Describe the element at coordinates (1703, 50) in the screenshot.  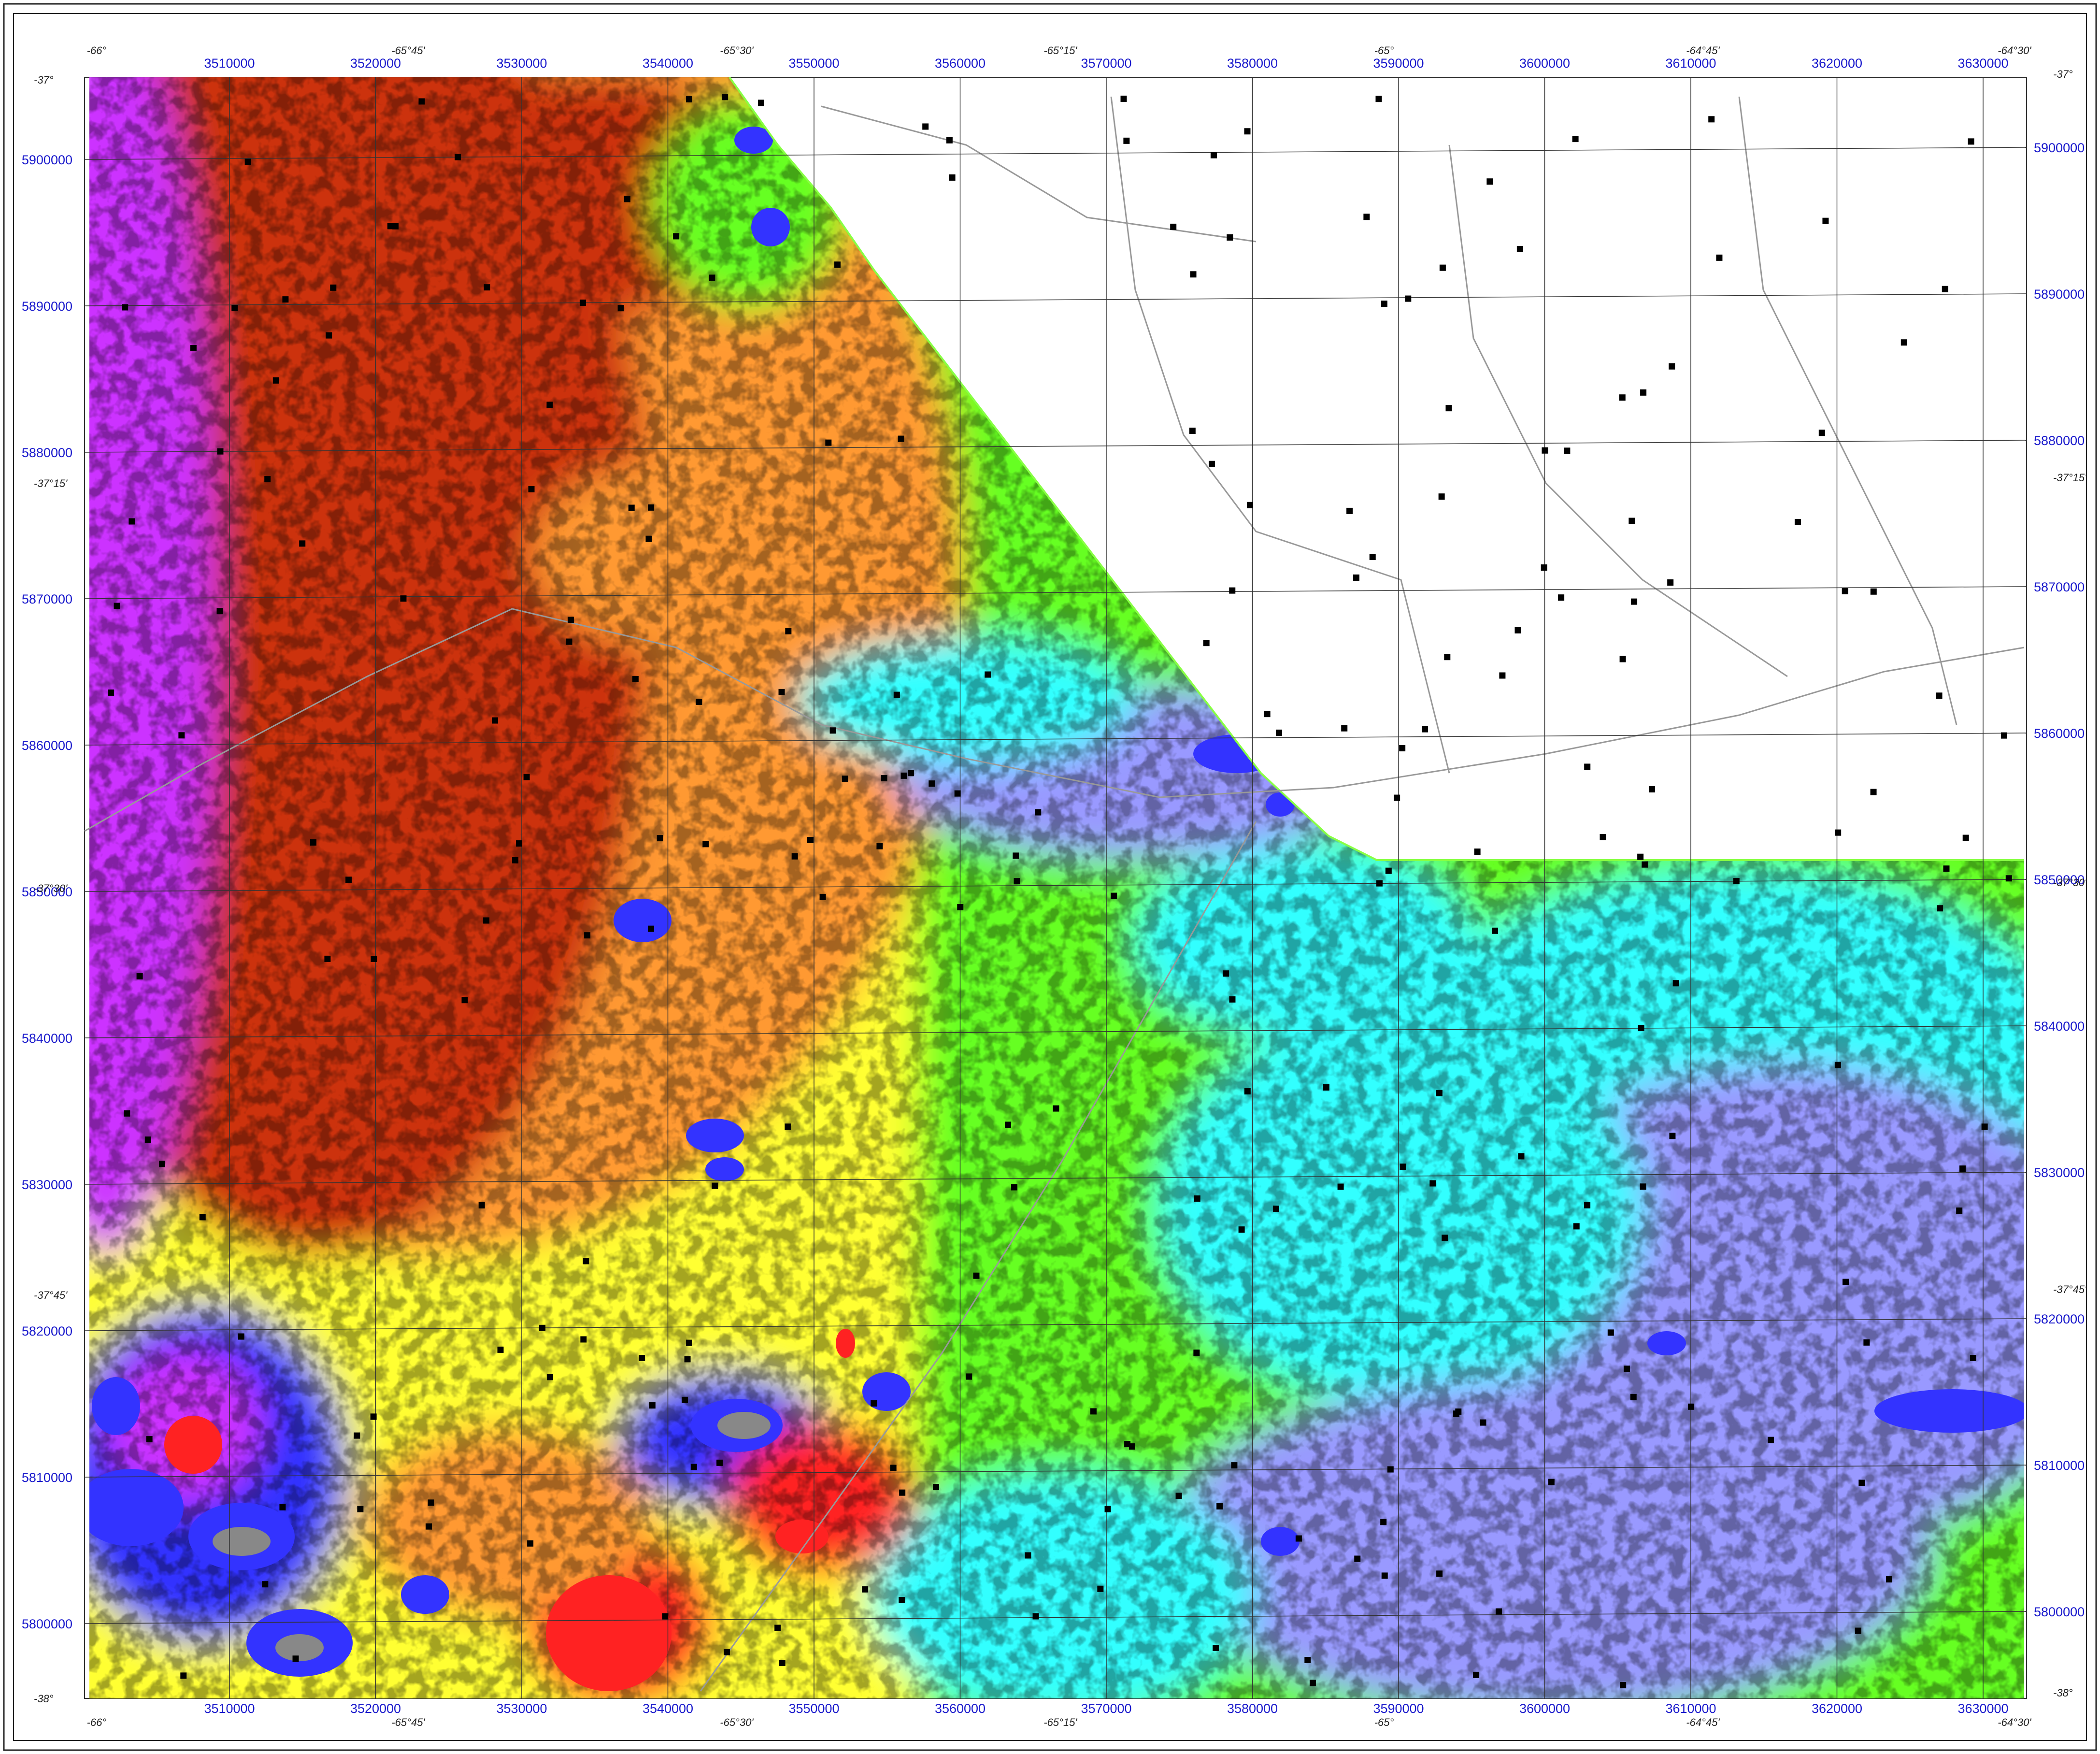
I see `longitude-label-top: -64°45'` at that location.